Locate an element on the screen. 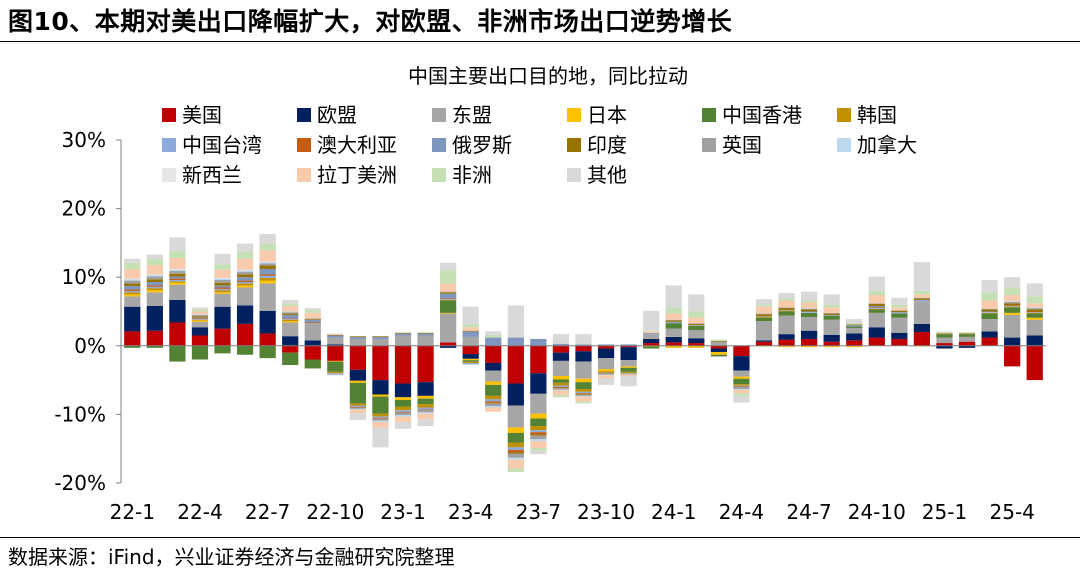  legend-label: 俄罗斯 is located at coordinates (482, 145).